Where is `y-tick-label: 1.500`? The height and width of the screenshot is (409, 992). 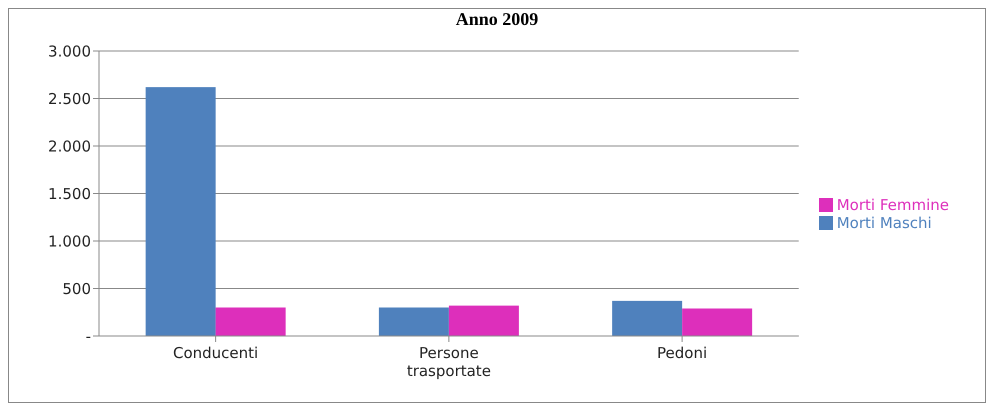 y-tick-label: 1.500 is located at coordinates (69, 193).